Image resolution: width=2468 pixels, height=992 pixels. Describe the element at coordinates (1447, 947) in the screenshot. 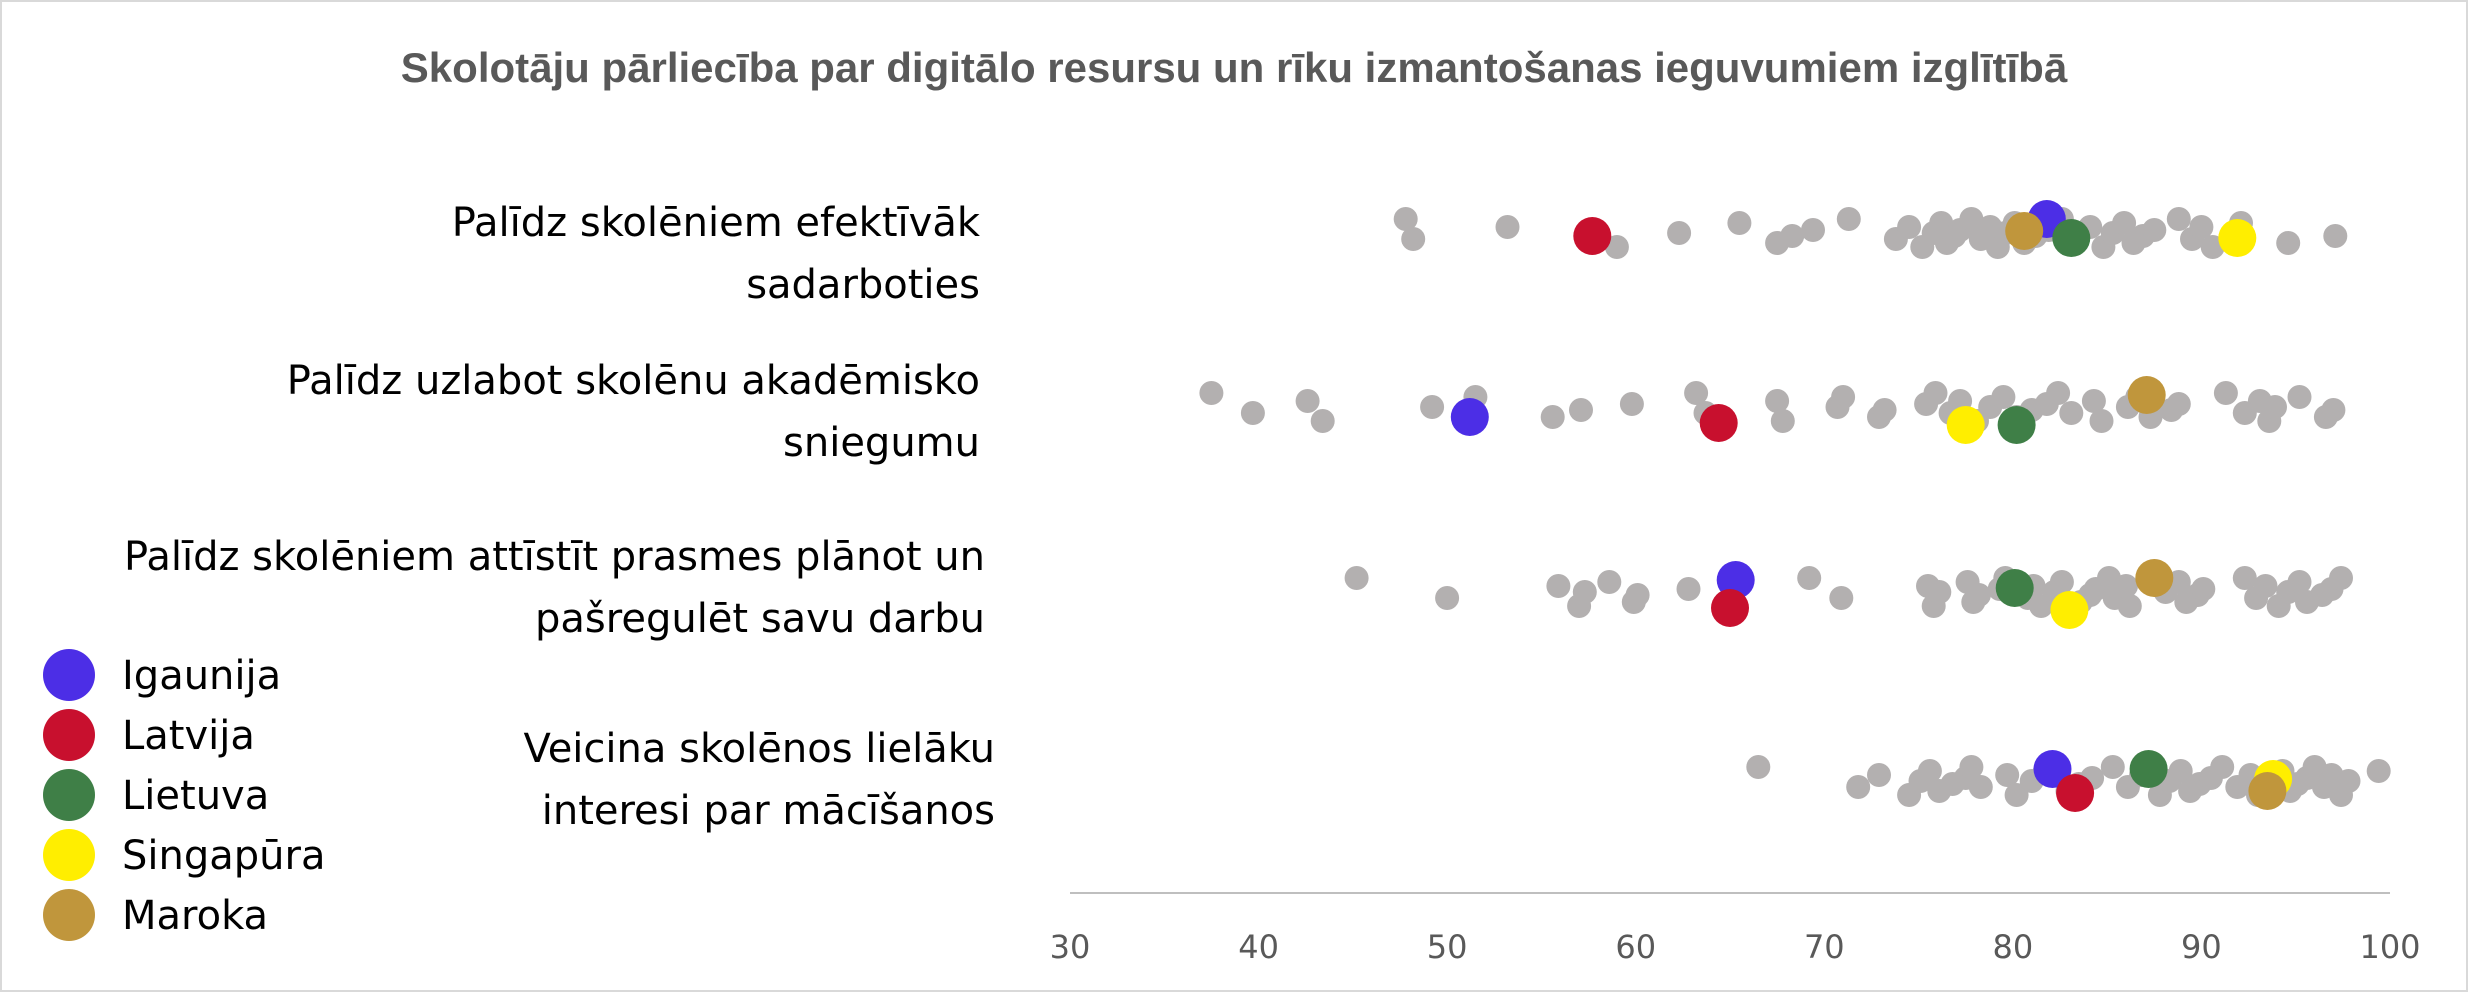

I see `x-tick-label: 50` at that location.